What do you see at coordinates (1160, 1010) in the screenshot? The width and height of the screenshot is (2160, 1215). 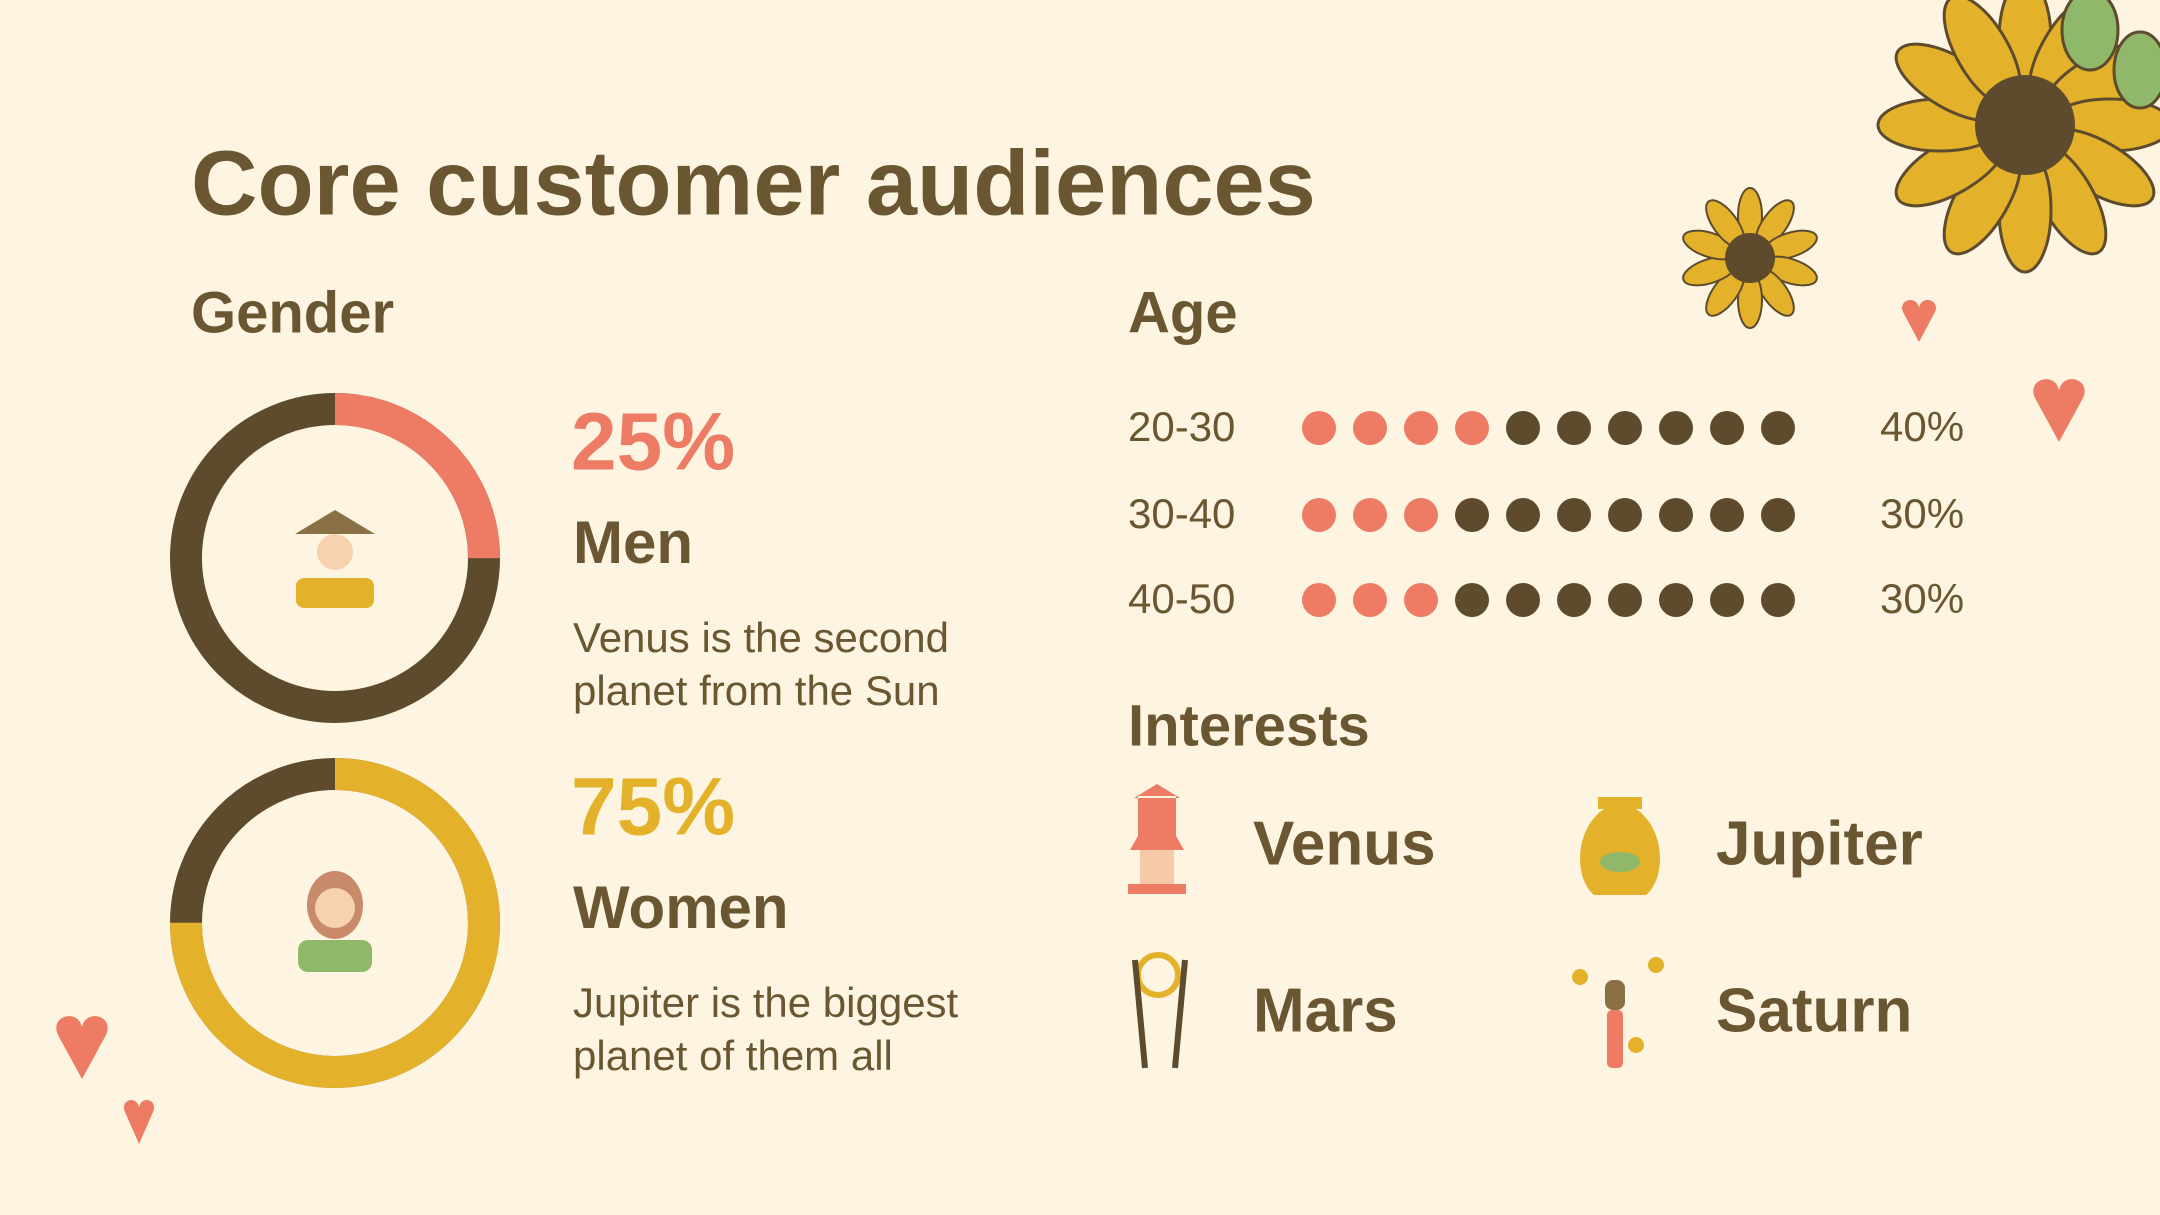 I see `chopsticks-icon` at bounding box center [1160, 1010].